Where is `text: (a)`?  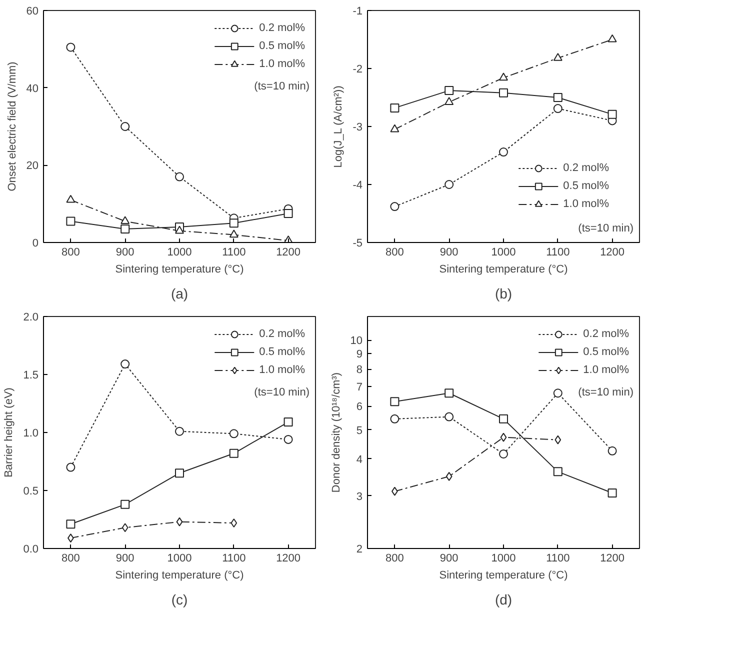
text: (a) is located at coordinates (179, 294).